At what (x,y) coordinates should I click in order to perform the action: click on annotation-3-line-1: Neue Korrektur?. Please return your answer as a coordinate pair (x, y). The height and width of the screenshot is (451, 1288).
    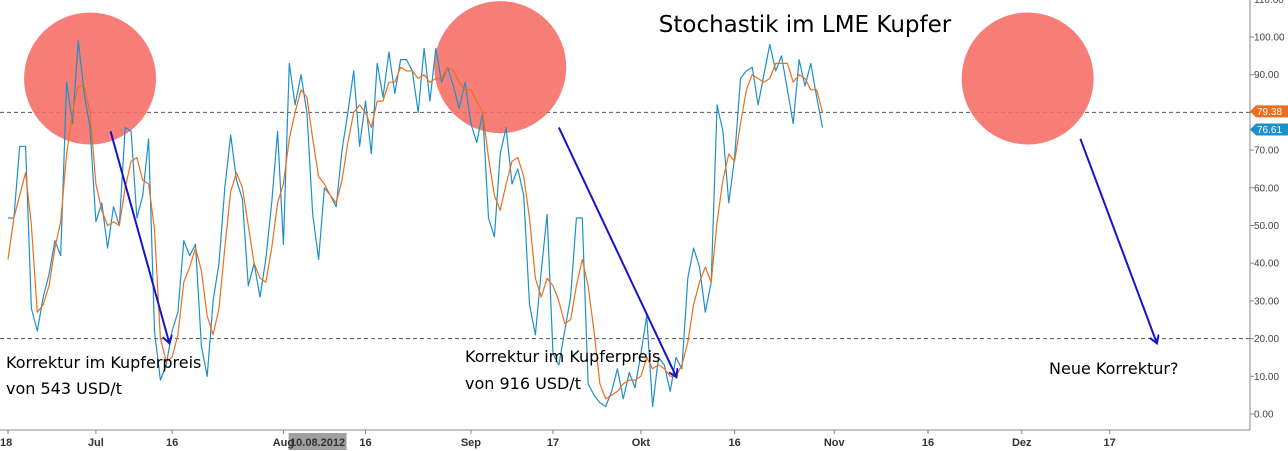
    Looking at the image, I should click on (1113, 368).